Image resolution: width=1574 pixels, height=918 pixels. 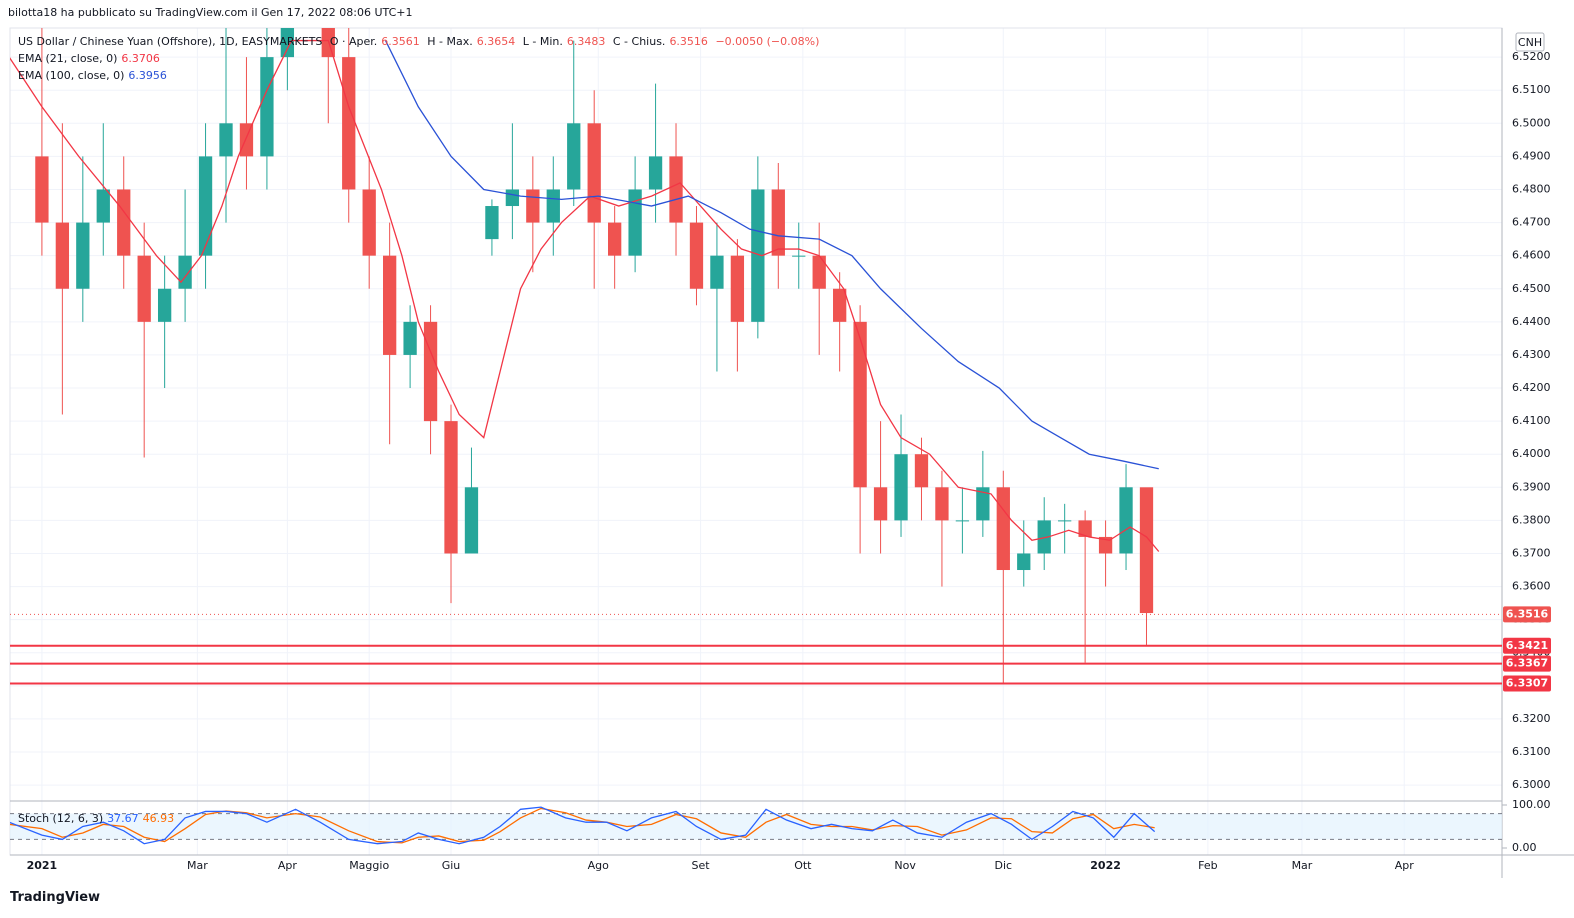 I want to click on x-tick-label: Feb, so click(x=1207, y=865).